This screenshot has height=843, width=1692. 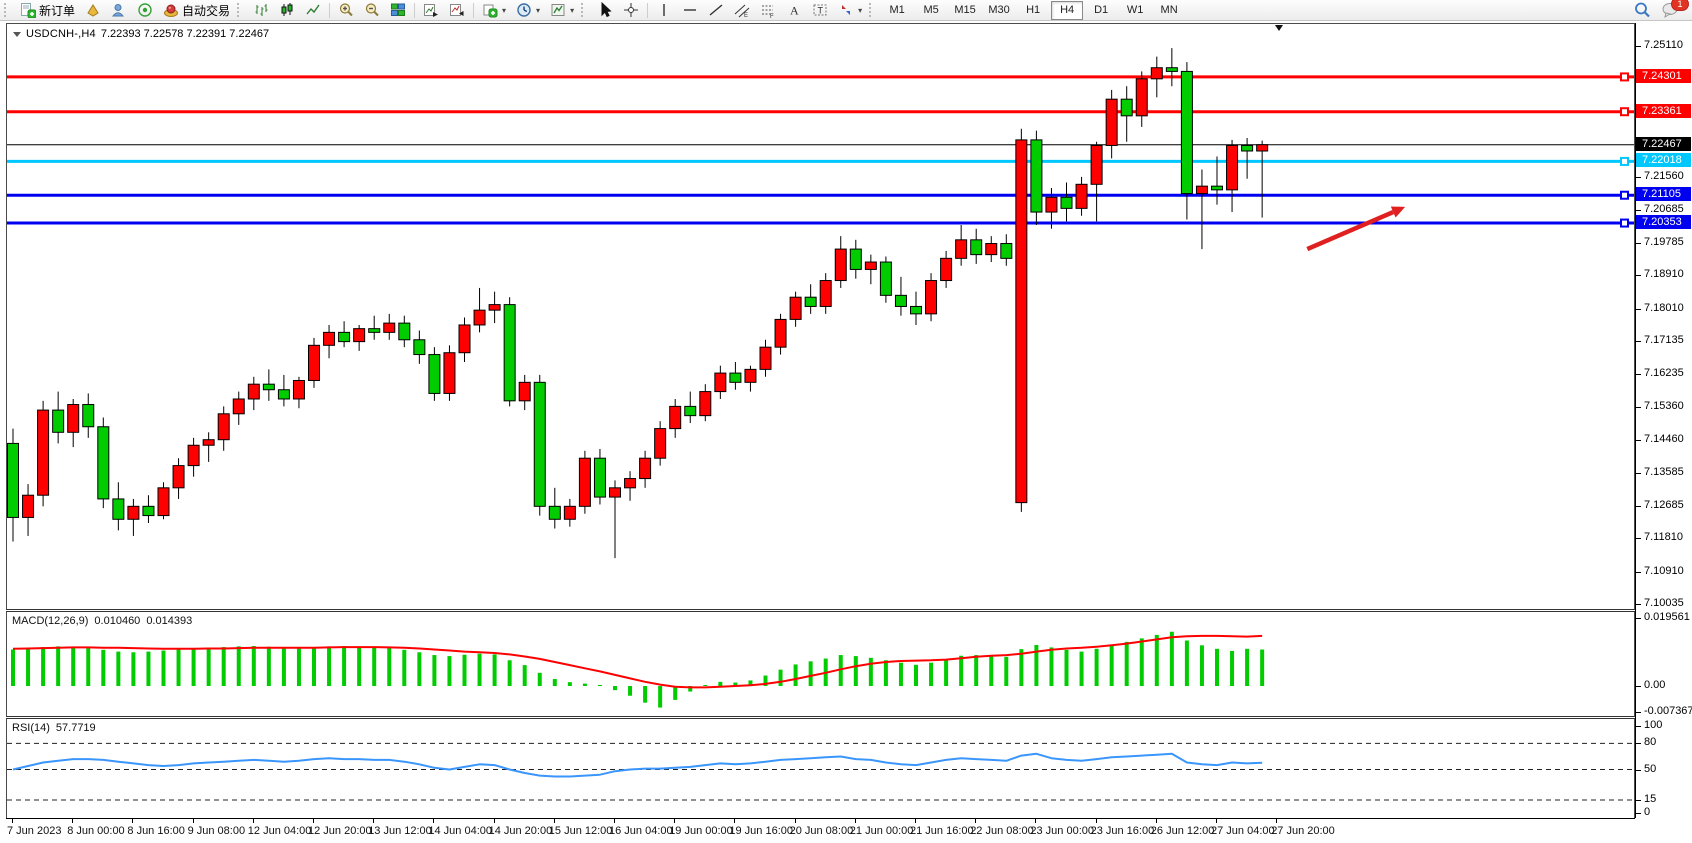 I want to click on timeframe-M30: M30, so click(x=999, y=10).